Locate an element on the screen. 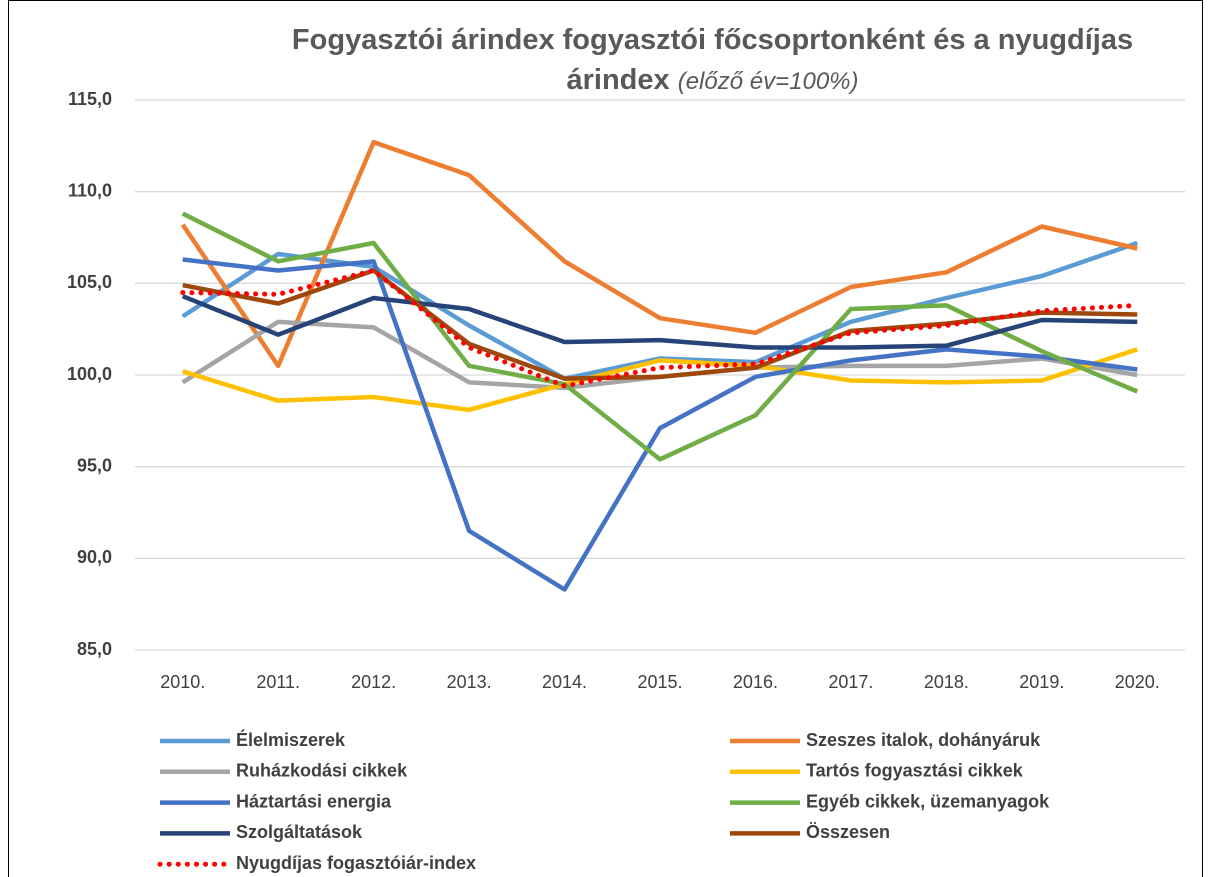 The height and width of the screenshot is (877, 1211). x-tick-label: 2020. is located at coordinates (1137, 682).